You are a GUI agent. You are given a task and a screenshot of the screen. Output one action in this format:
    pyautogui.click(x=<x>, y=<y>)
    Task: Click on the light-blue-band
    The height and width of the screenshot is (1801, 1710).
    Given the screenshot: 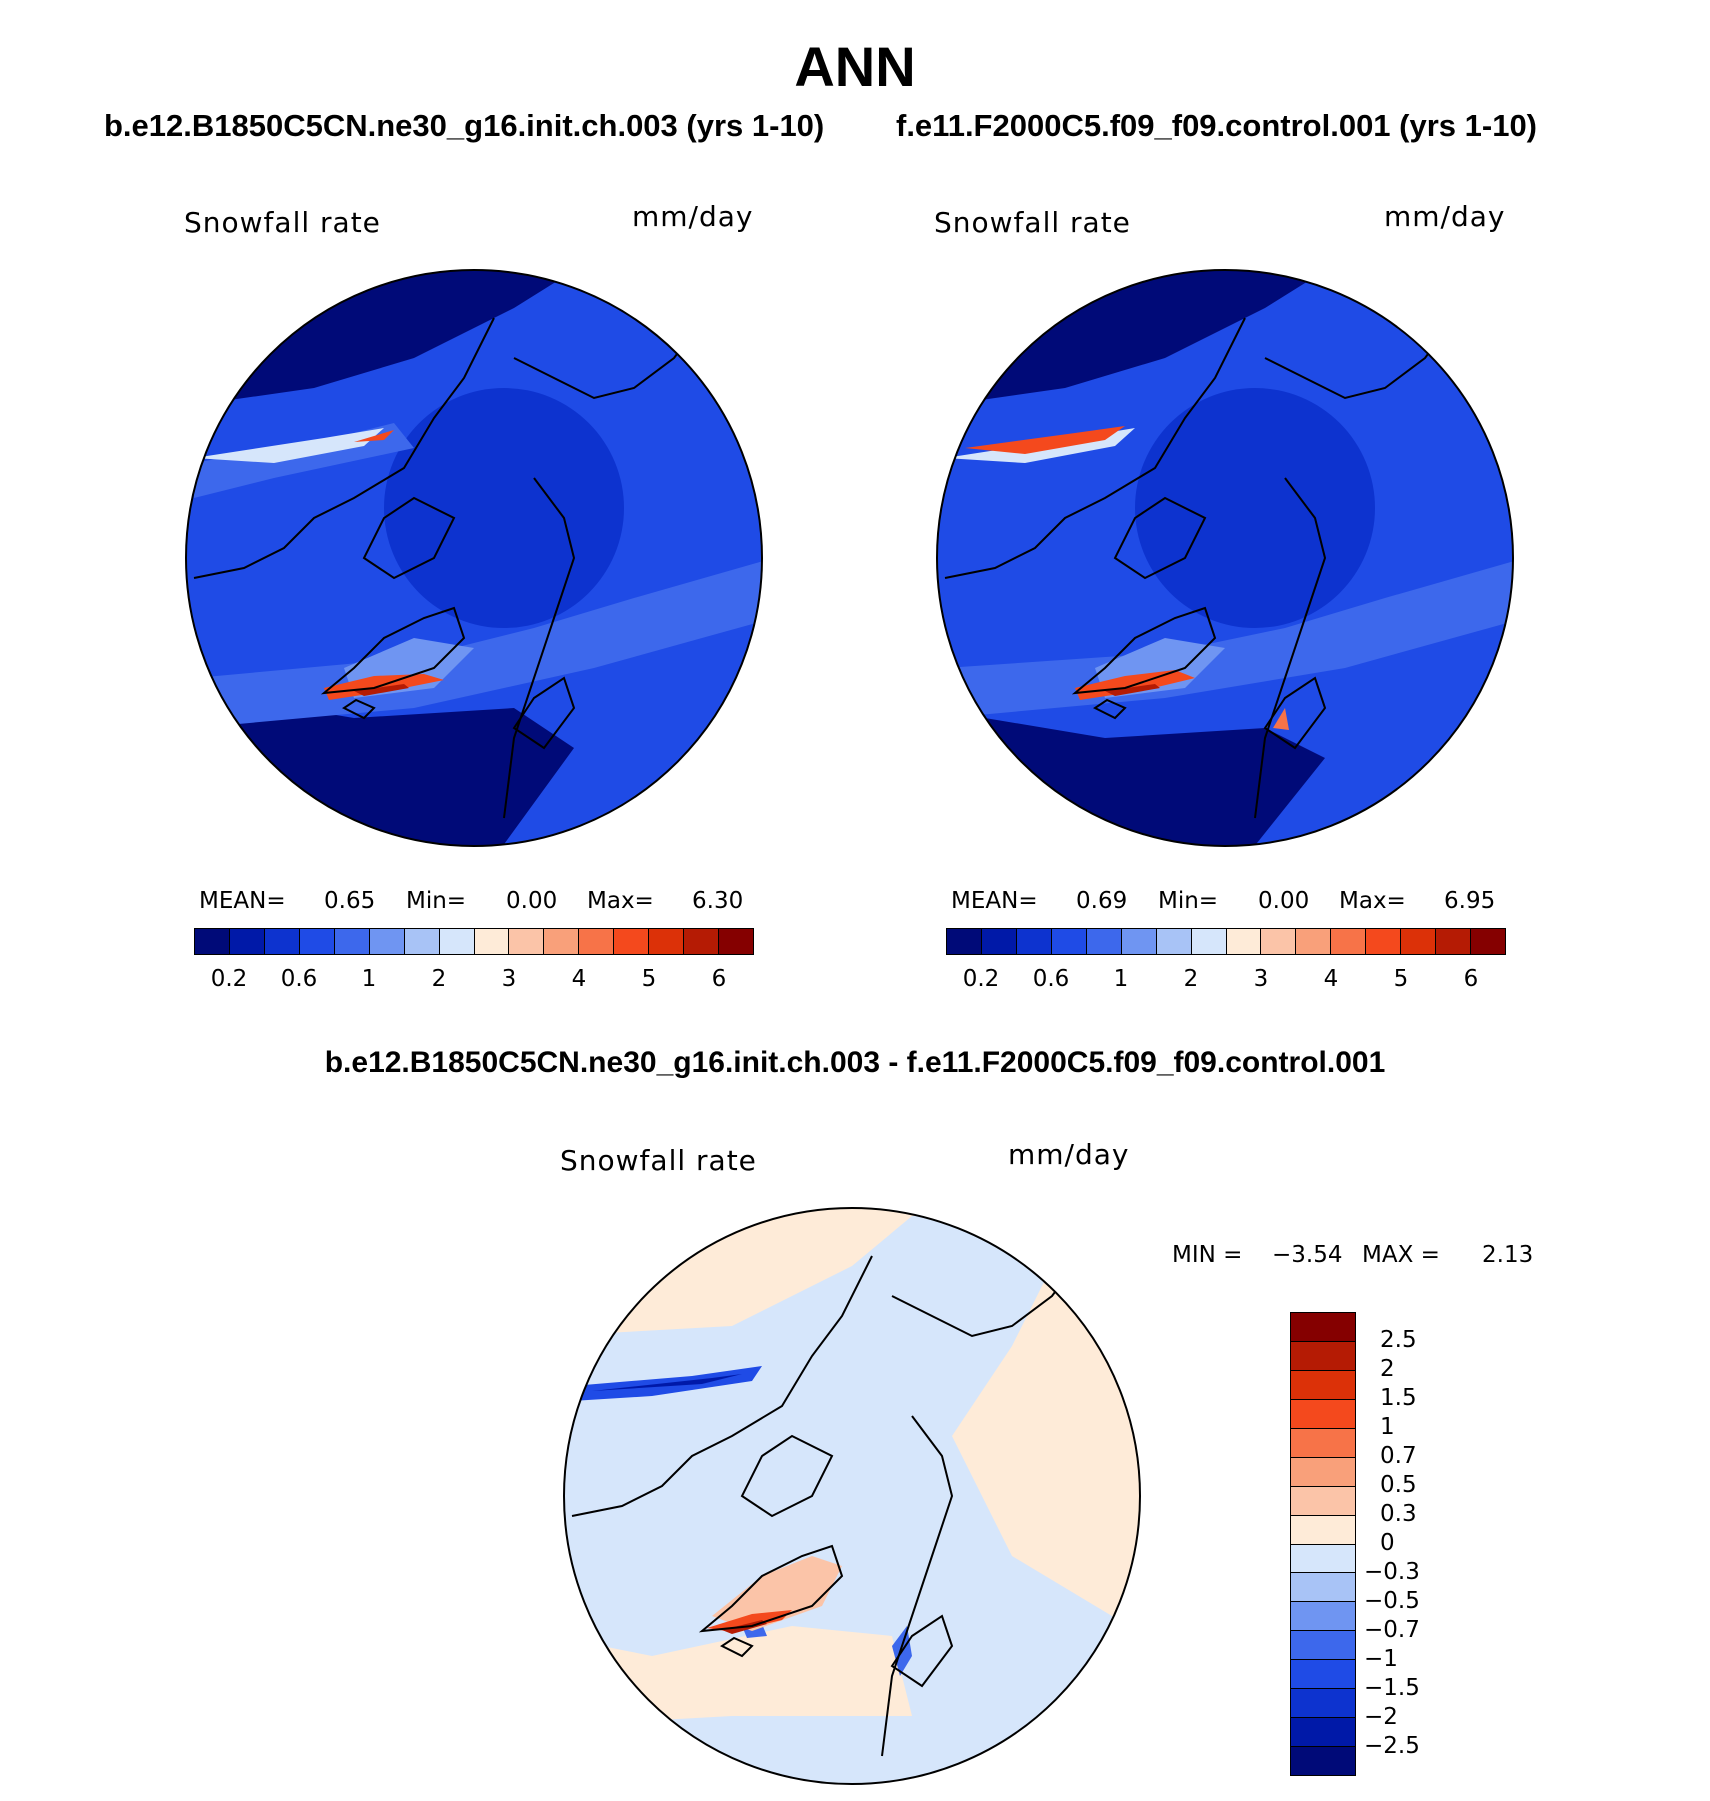 What is the action you would take?
    pyautogui.click(x=1229, y=638)
    